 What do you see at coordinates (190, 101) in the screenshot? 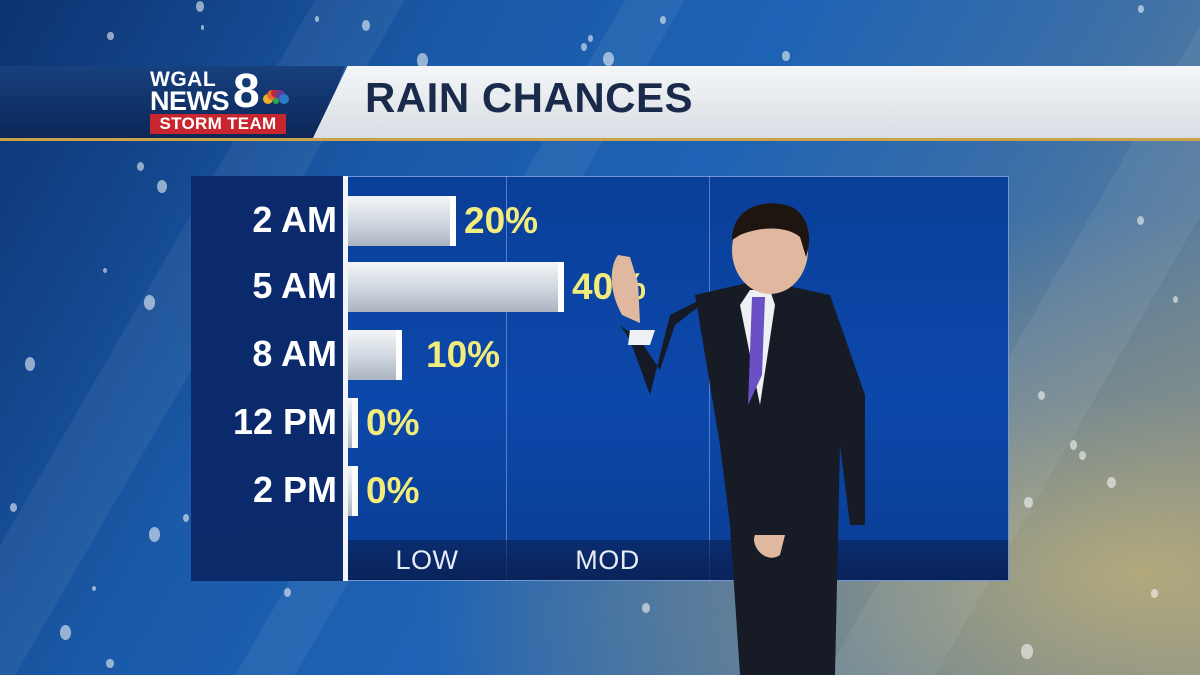
I see `logo-news-text: NEWS` at bounding box center [190, 101].